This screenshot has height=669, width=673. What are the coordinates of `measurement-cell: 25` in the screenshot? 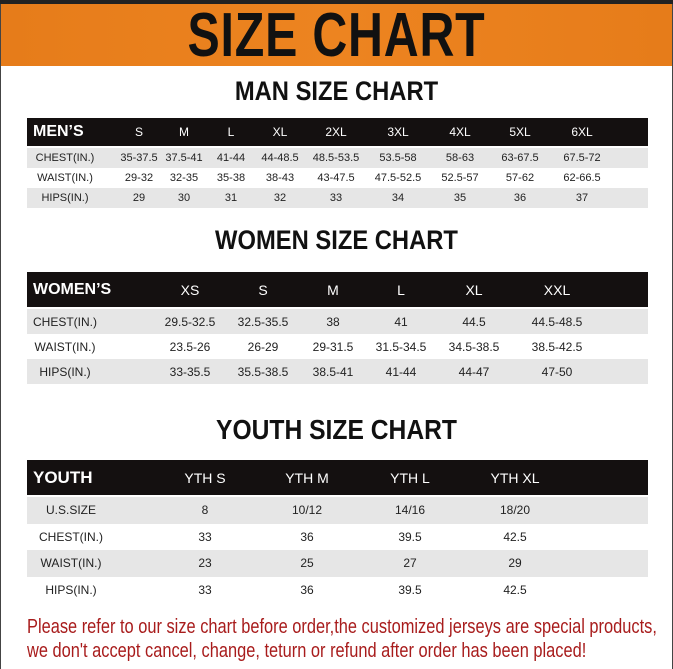 It's located at (307, 563).